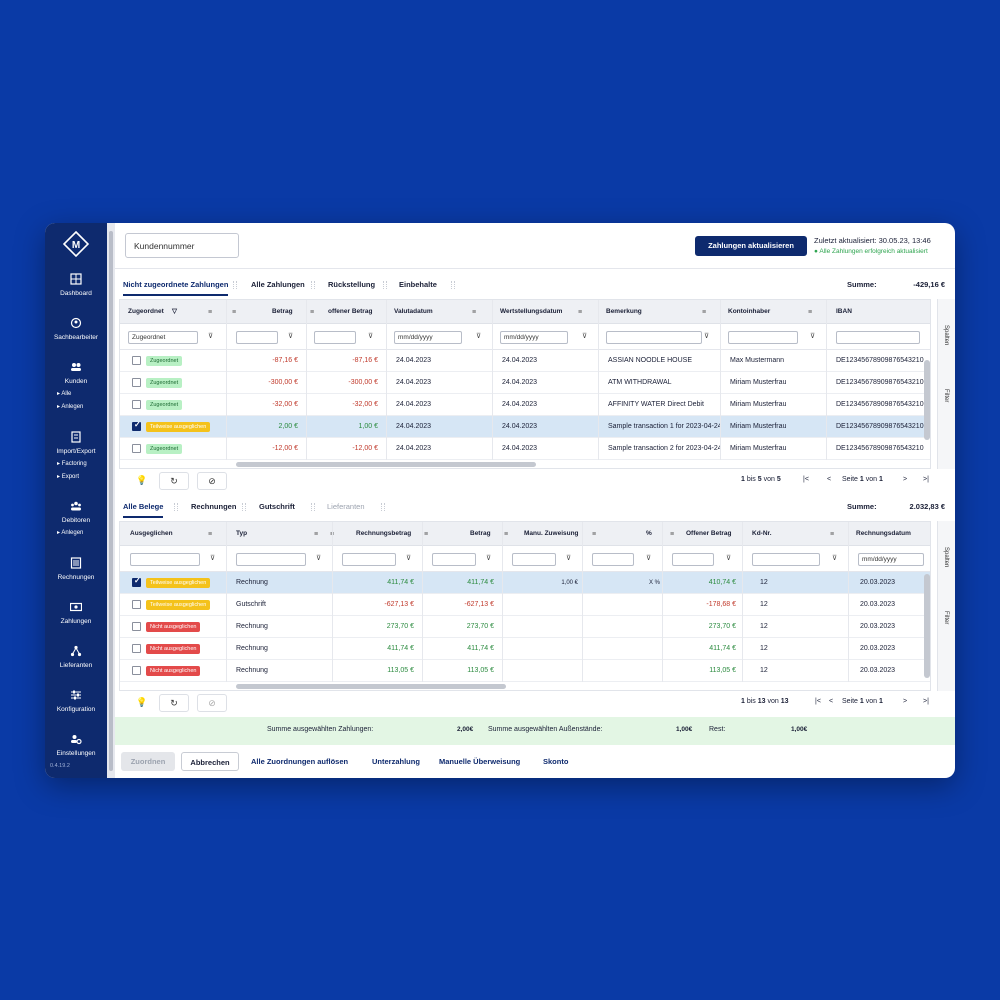 Image resolution: width=1000 pixels, height=1000 pixels. Describe the element at coordinates (534, 337) in the screenshot. I see `filter-wert-input: mm/dd/yyyy` at that location.